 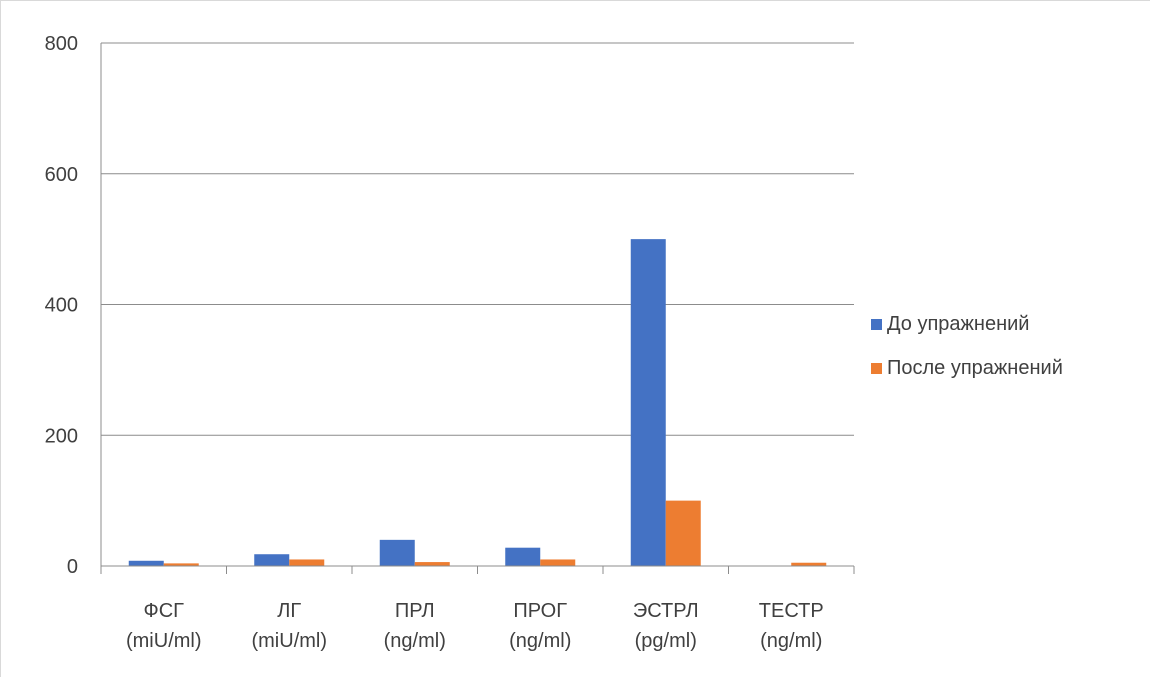 I want to click on y-tick-label: 400, so click(x=61, y=306).